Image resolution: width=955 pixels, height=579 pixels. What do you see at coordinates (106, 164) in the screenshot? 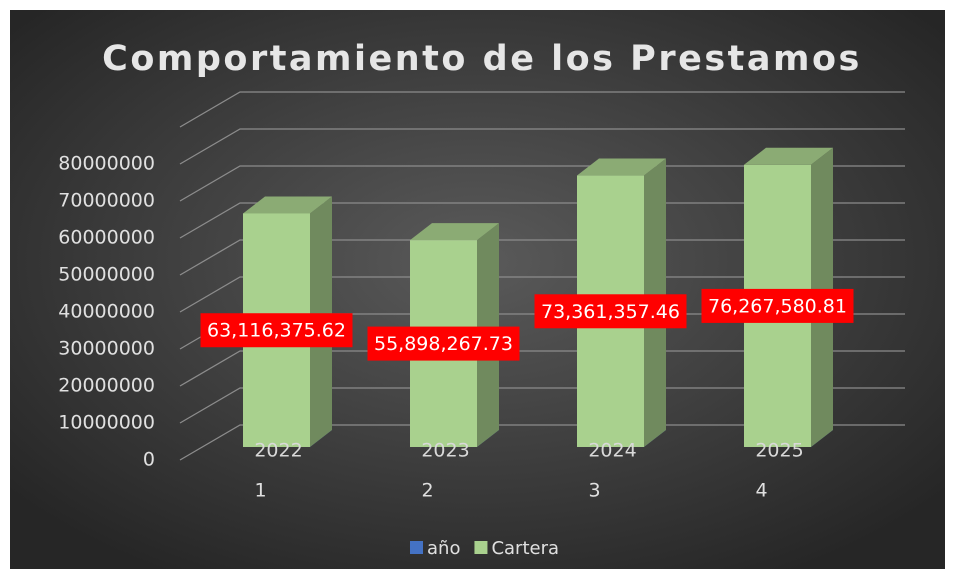
I see `y-tick-label: 80000000` at bounding box center [106, 164].